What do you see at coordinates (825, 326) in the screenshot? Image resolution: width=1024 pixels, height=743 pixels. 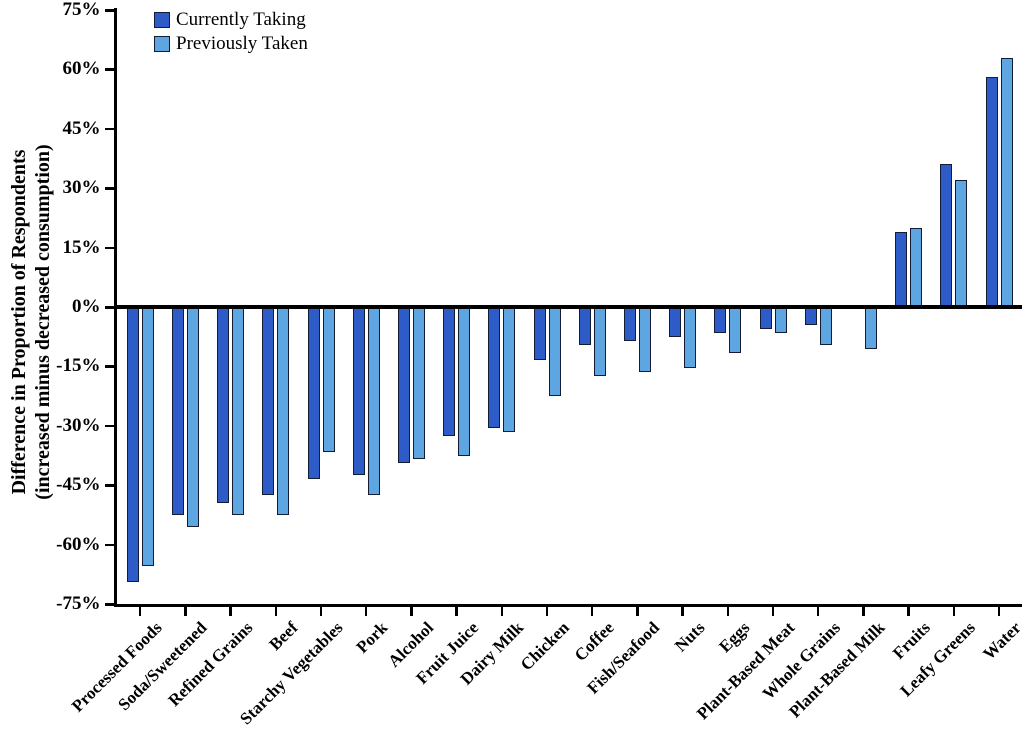 I see `bar-previously-taken-whole-grains` at bounding box center [825, 326].